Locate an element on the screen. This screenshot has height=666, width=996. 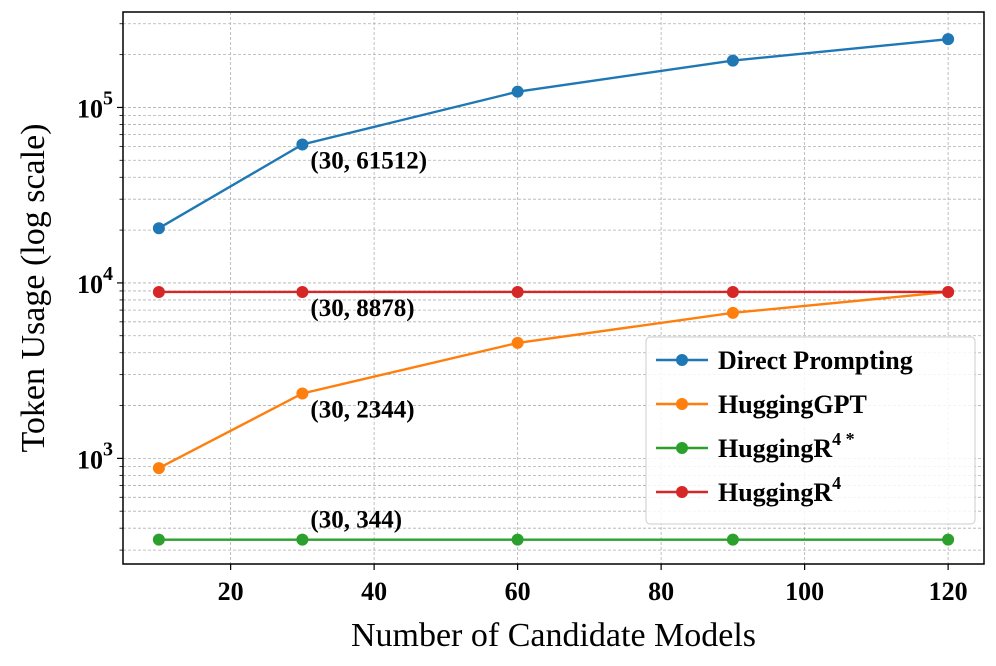
legend-box is located at coordinates (810, 430).